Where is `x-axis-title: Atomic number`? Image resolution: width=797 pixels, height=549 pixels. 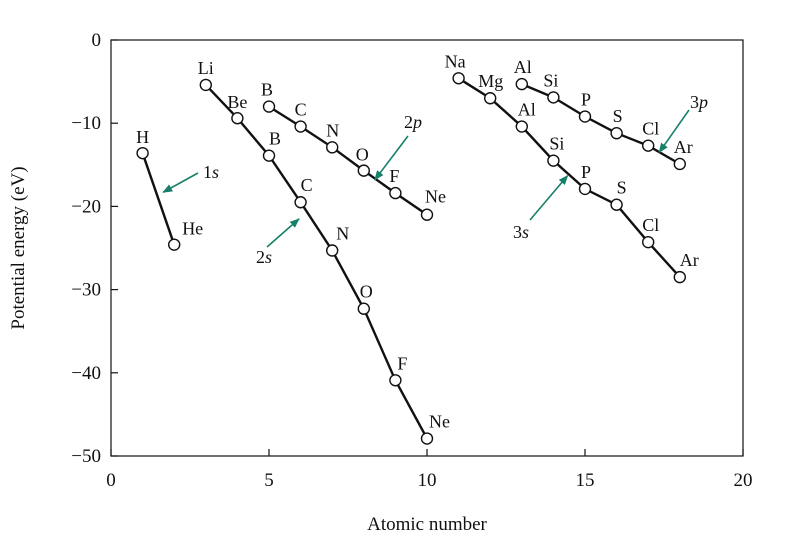
x-axis-title: Atomic number is located at coordinates (427, 524).